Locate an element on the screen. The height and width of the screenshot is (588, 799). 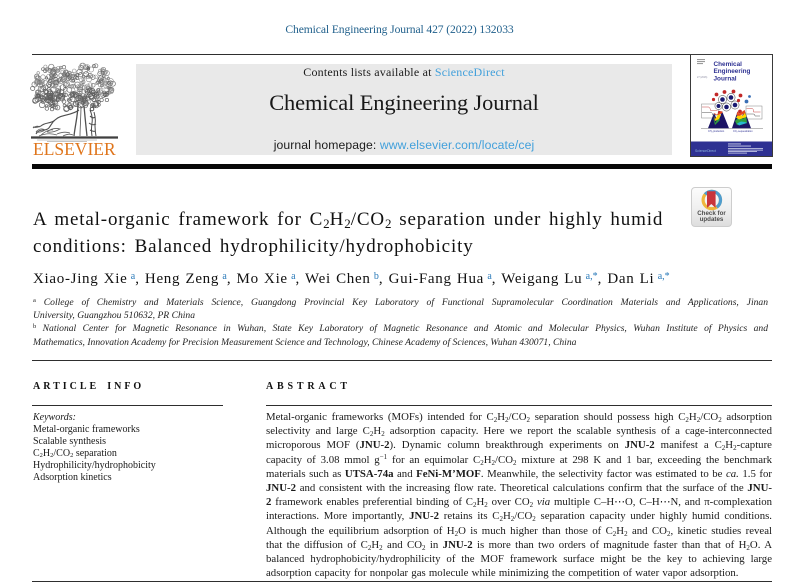
svg-text: Journal is located at coordinates (725, 78).